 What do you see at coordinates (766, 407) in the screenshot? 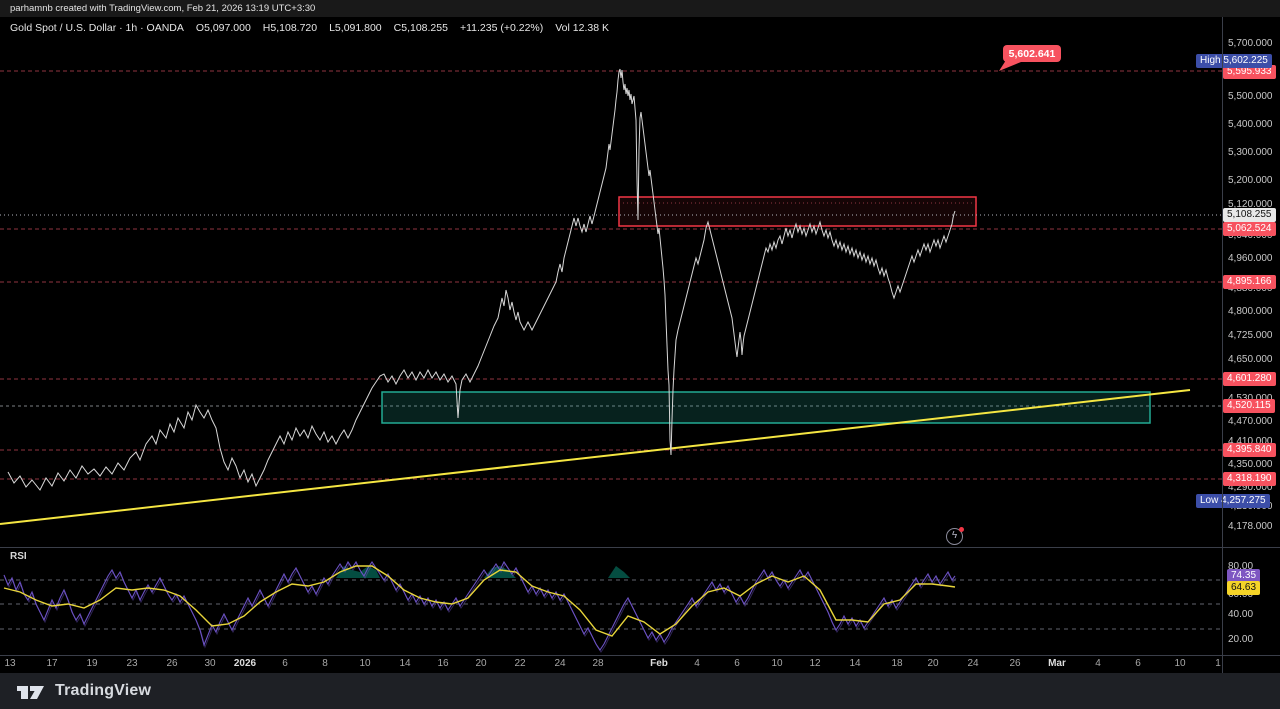
I see `demand-zone-box` at bounding box center [766, 407].